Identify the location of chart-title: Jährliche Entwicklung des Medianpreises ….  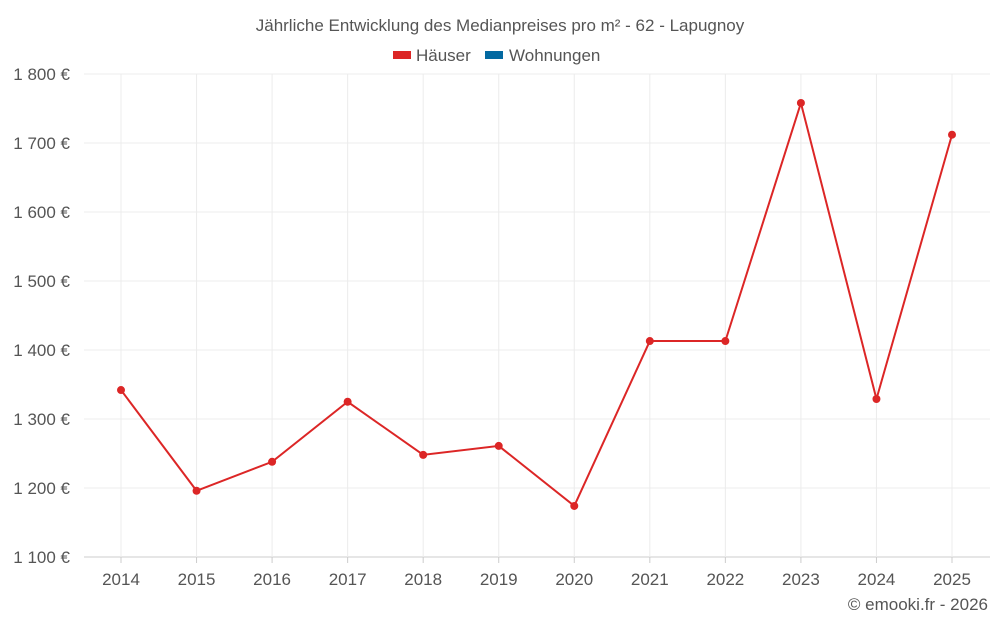
(500, 25).